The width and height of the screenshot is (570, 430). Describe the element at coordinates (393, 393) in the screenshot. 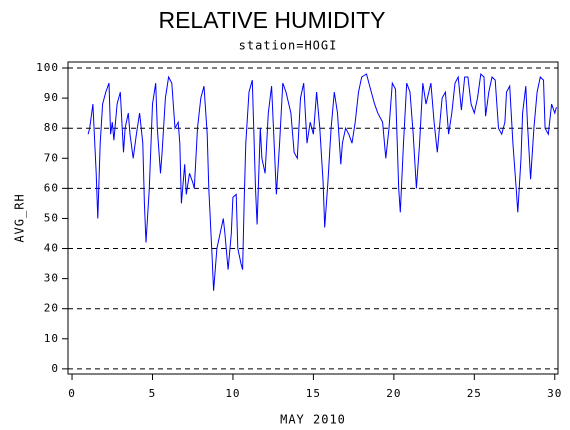

I see `x-tick-label: 20` at that location.